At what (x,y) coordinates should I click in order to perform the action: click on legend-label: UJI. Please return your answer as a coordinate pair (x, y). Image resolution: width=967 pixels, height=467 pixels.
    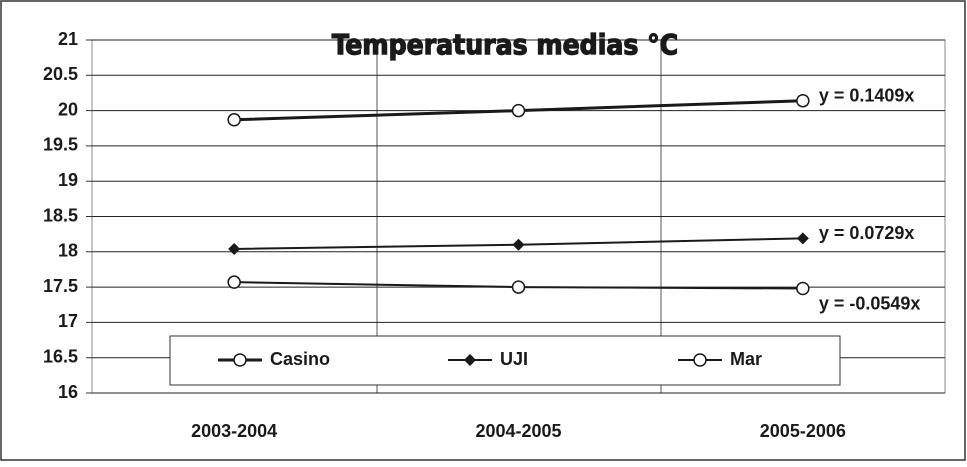
    Looking at the image, I should click on (514, 359).